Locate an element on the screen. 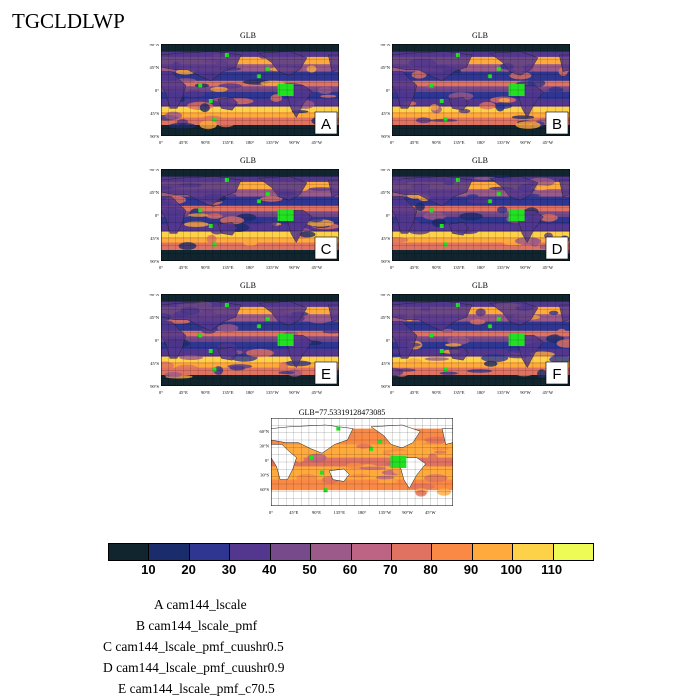 Image resolution: width=700 pixels, height=700 pixels. panel-letter: E is located at coordinates (326, 374).